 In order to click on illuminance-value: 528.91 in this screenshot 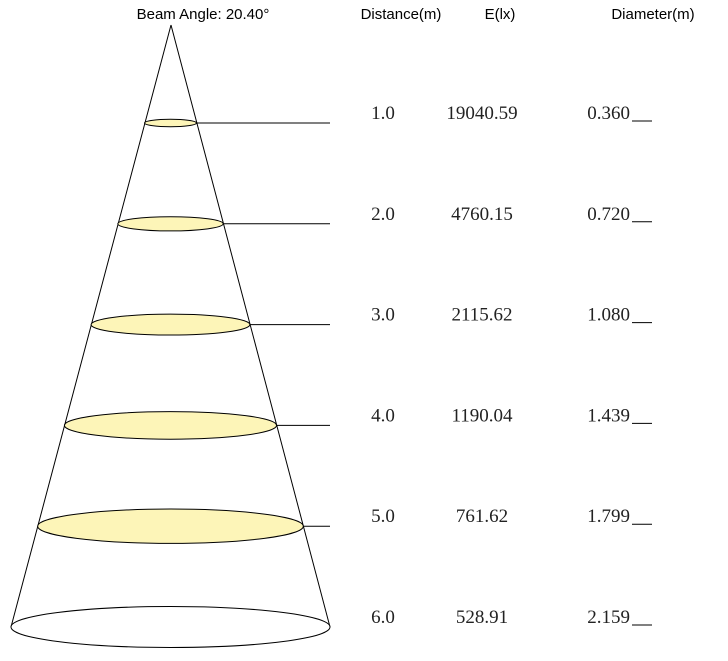, I will do `click(482, 617)`.